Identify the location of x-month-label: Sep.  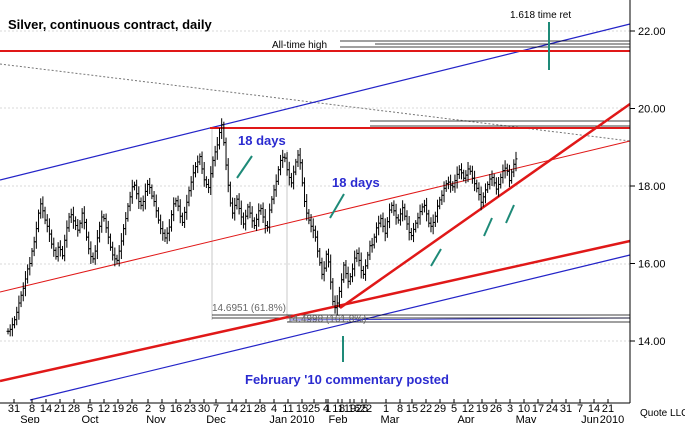
(30, 418).